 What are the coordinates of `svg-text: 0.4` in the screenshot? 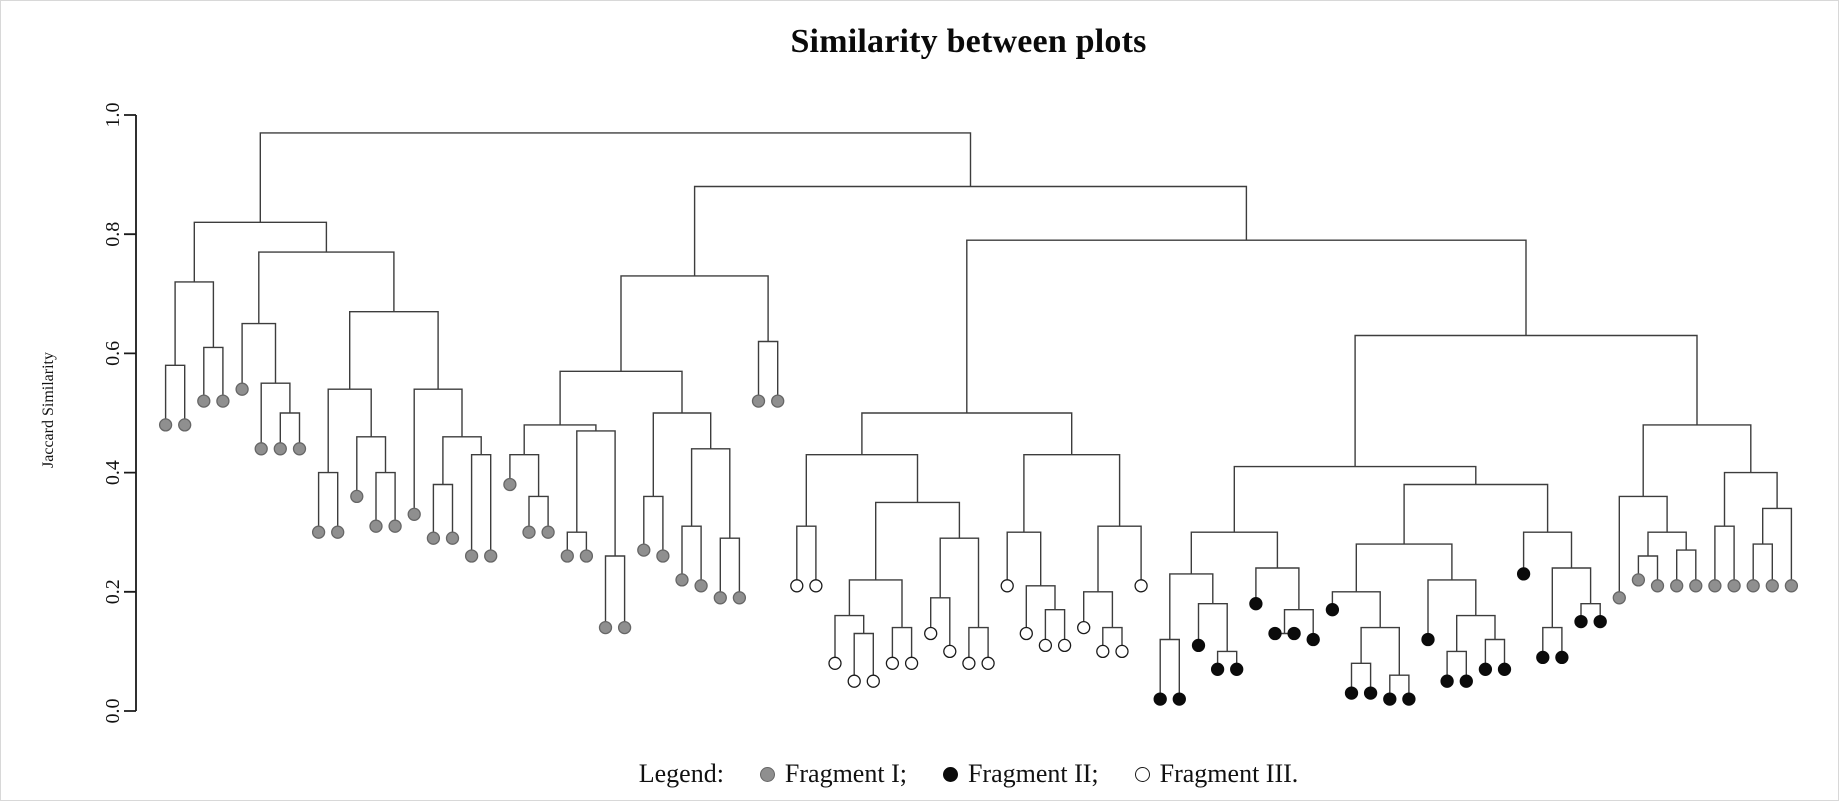 It's located at (113, 472).